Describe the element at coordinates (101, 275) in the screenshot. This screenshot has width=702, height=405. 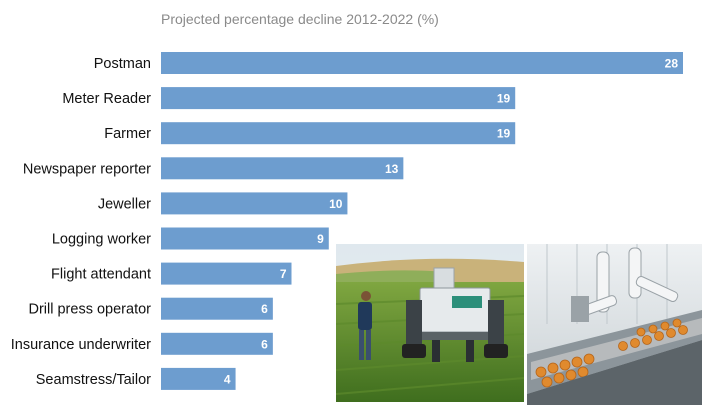
I see `category-label: Flight attendant` at that location.